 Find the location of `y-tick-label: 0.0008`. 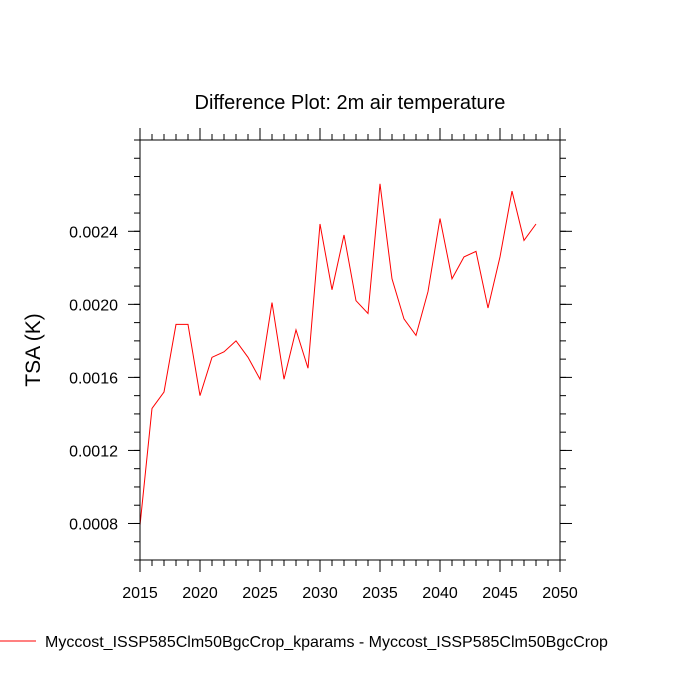

y-tick-label: 0.0008 is located at coordinates (93, 524).